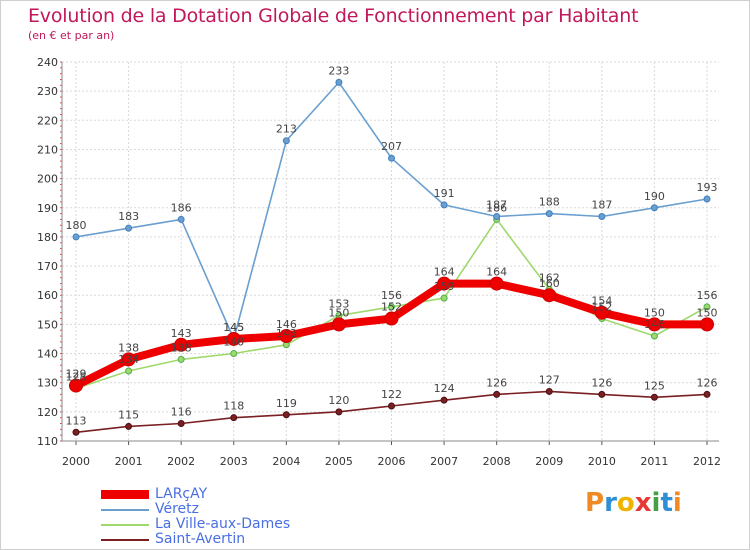  Describe the element at coordinates (47, 295) in the screenshot. I see `y-tick-label: 160` at that location.